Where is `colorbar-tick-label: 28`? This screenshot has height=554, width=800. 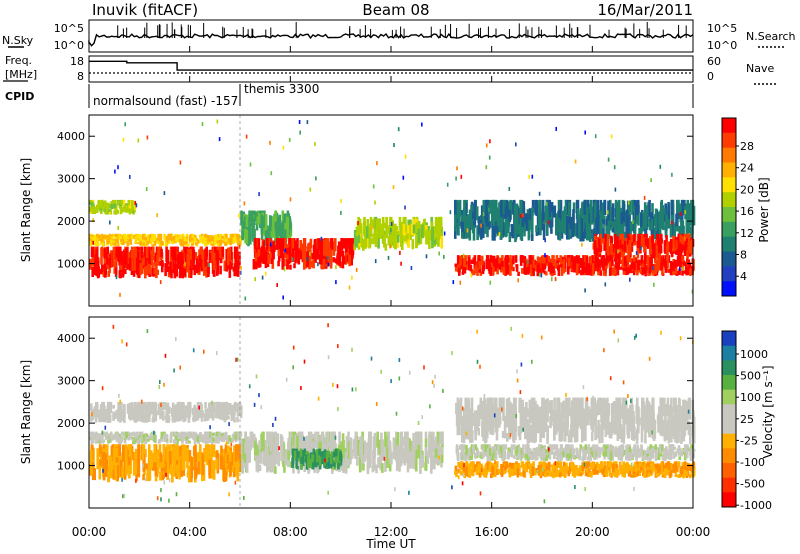 colorbar-tick-label: 28 is located at coordinates (747, 146).